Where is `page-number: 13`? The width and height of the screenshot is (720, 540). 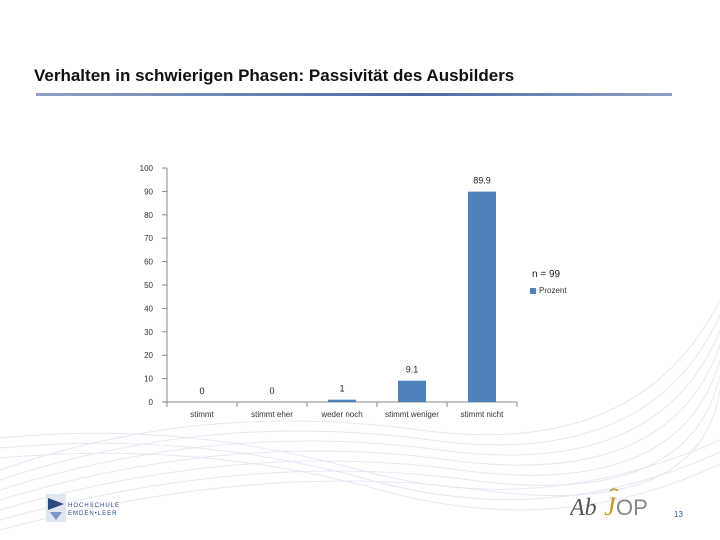 page-number: 13 is located at coordinates (678, 514).